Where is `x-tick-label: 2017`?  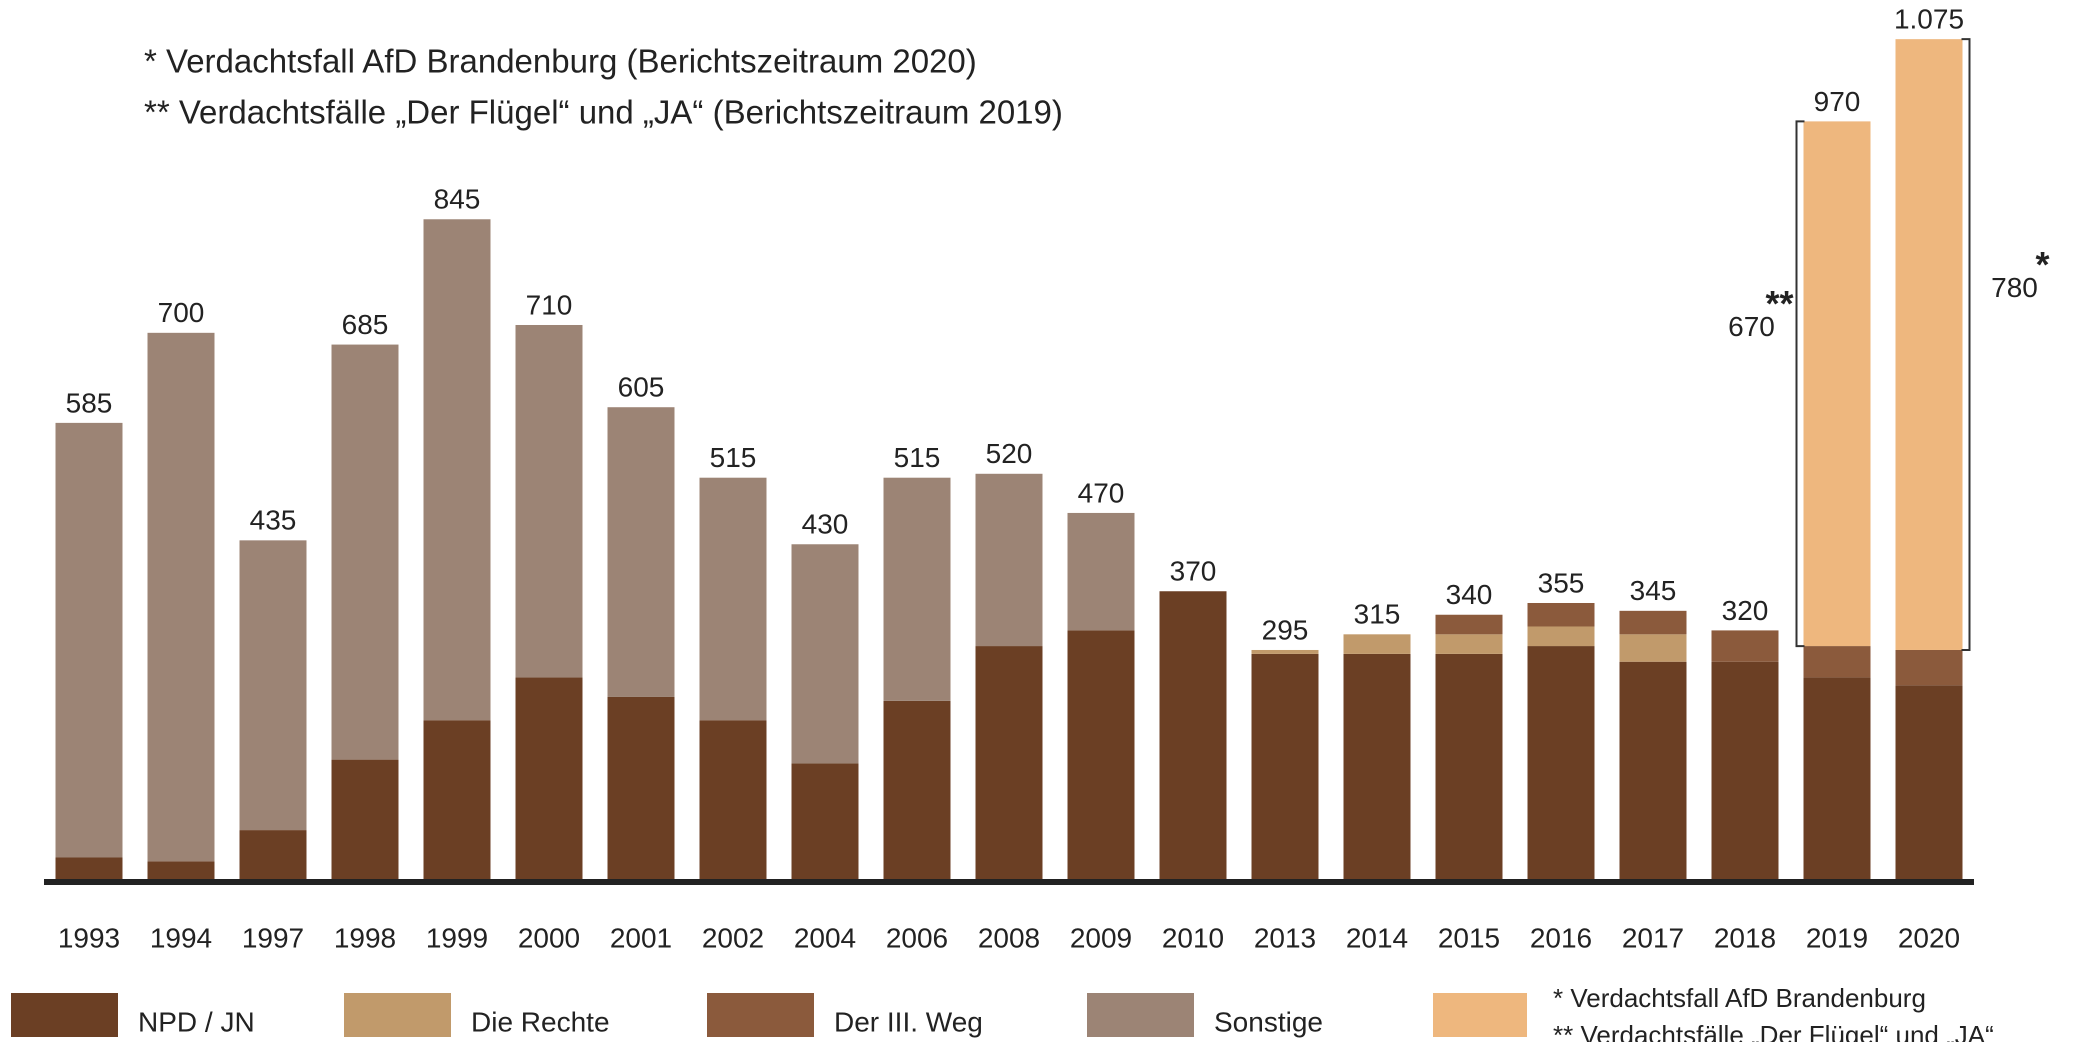 x-tick-label: 2017 is located at coordinates (1653, 937).